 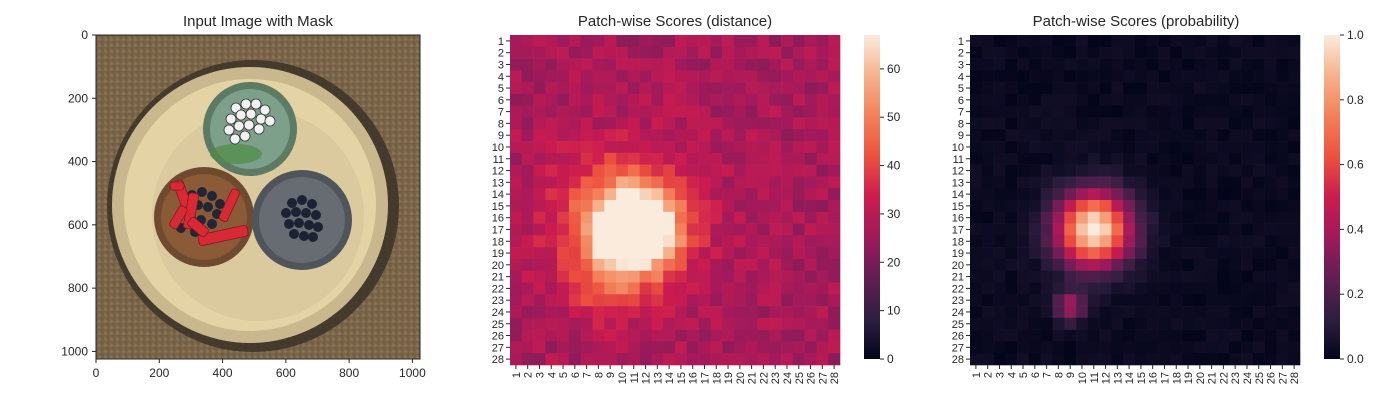 I want to click on col-tick-label: 15, so click(x=1142, y=378).